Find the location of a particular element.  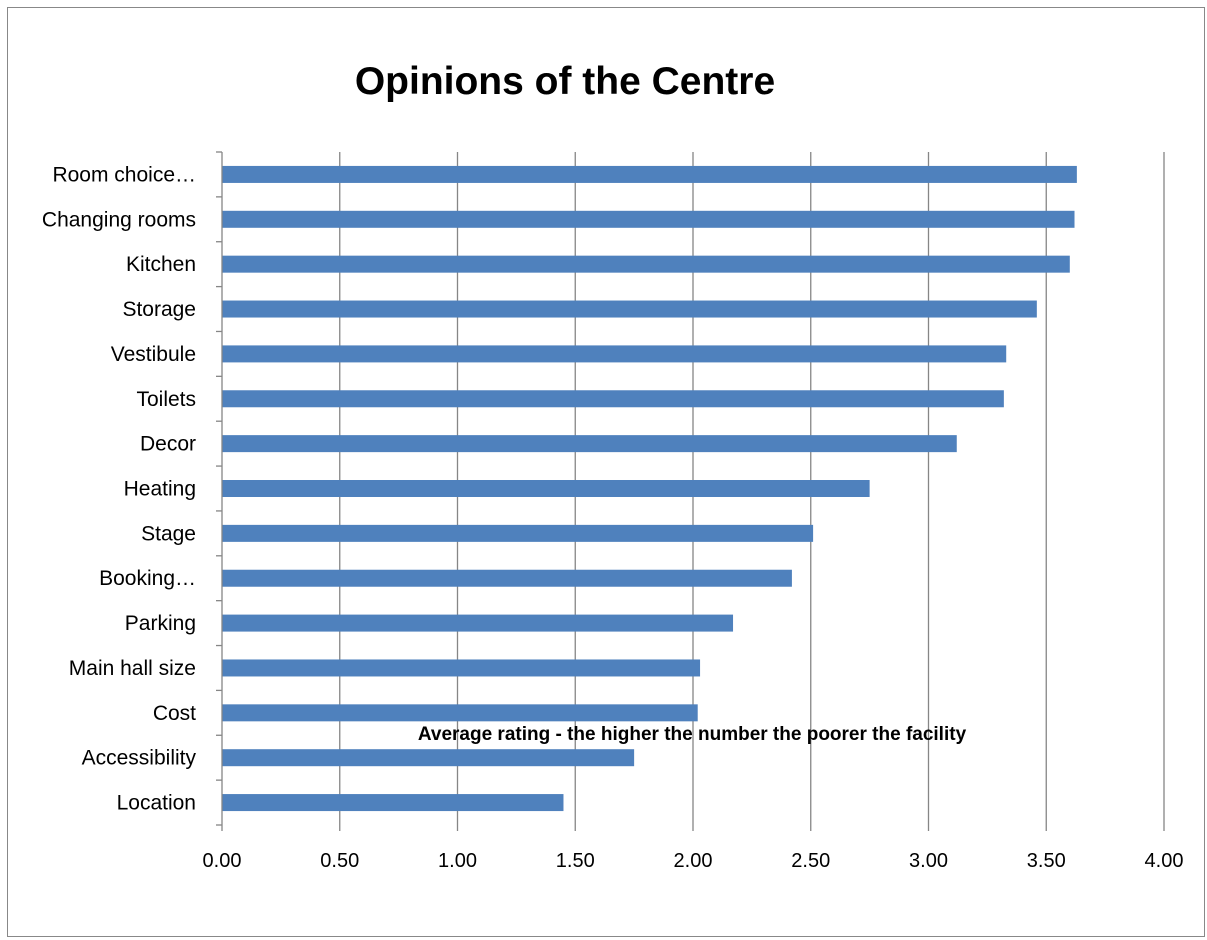

category-label: Heating is located at coordinates (160, 489).